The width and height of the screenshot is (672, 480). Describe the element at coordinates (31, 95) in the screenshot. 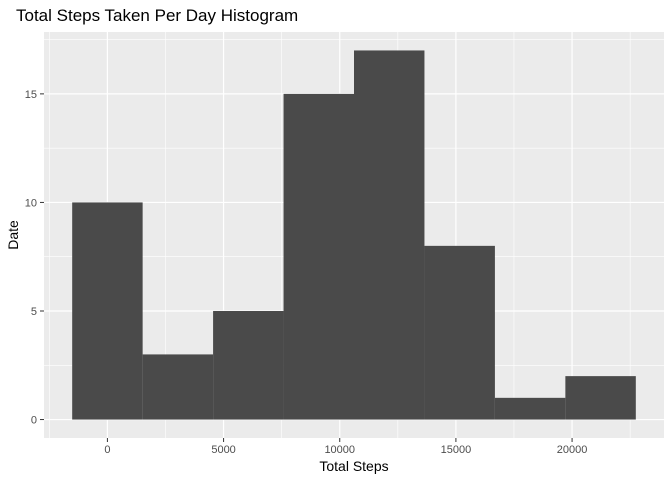

I see `y-tick-label: 15` at that location.